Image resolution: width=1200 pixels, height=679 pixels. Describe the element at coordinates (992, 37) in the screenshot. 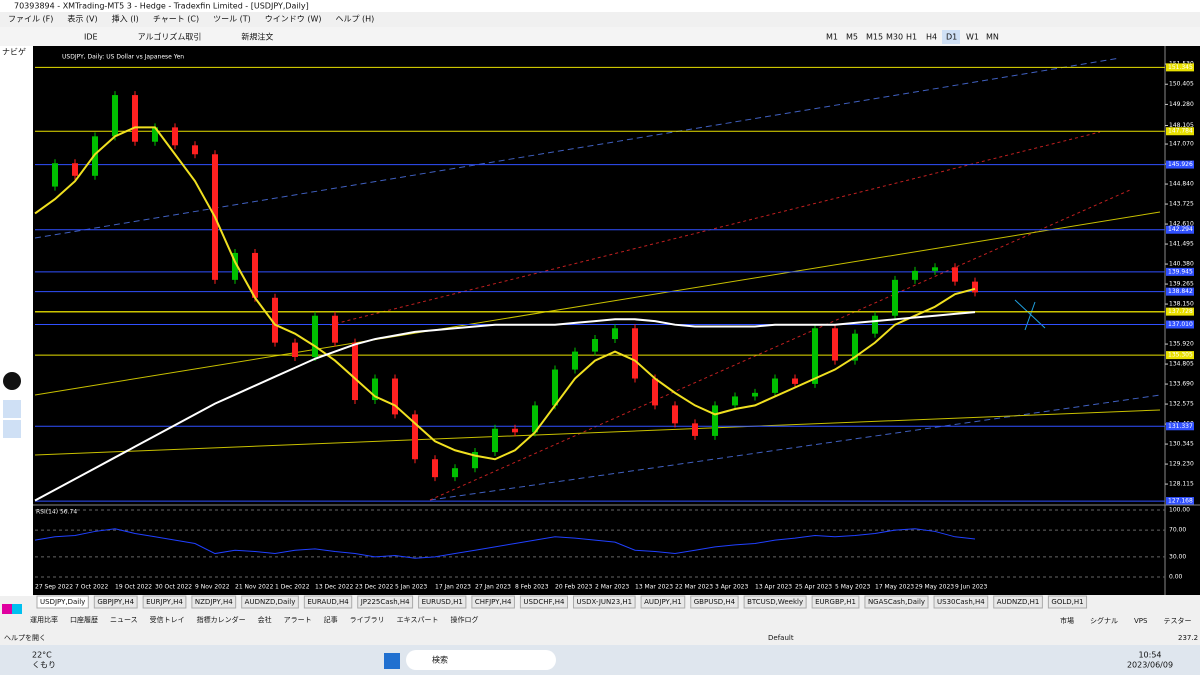

I see `timeframe: MN` at that location.